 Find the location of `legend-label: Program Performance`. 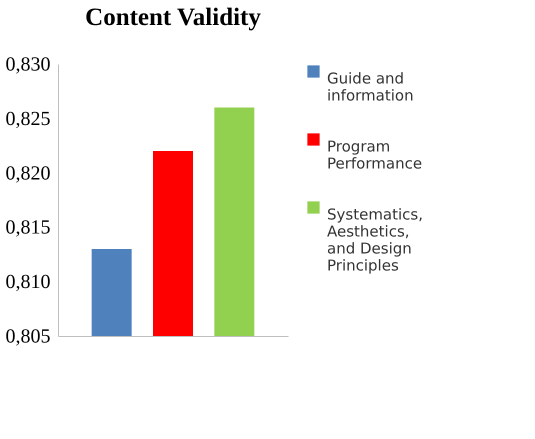

legend-label: Program Performance is located at coordinates (374, 155).